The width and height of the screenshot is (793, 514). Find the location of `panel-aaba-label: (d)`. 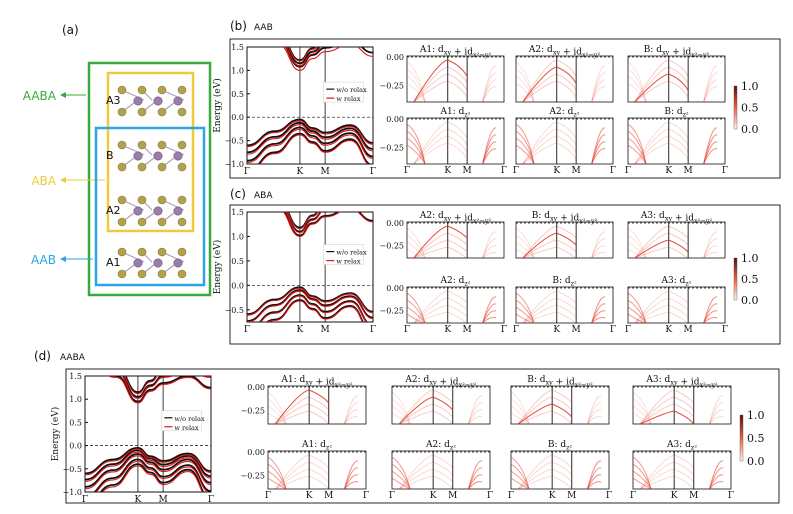

panel-aaba-label: (d) is located at coordinates (42, 356).